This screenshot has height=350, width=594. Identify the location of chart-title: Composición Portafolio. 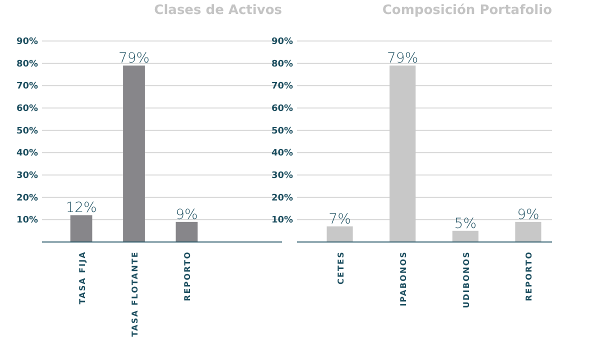
(467, 10).